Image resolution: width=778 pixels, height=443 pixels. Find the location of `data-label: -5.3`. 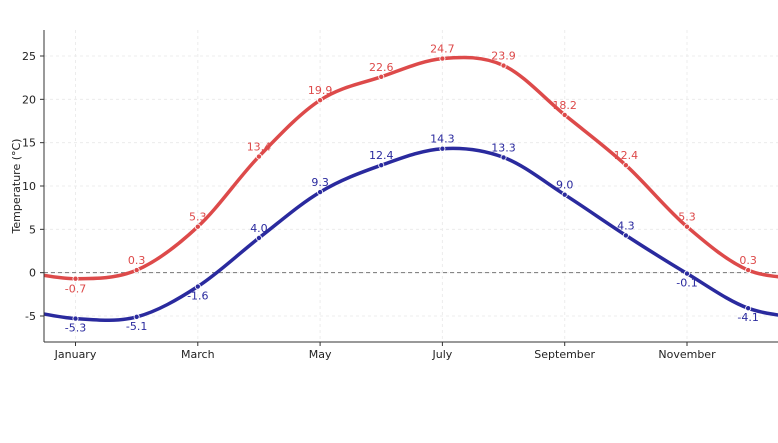

data-label: -5.3 is located at coordinates (75, 328).